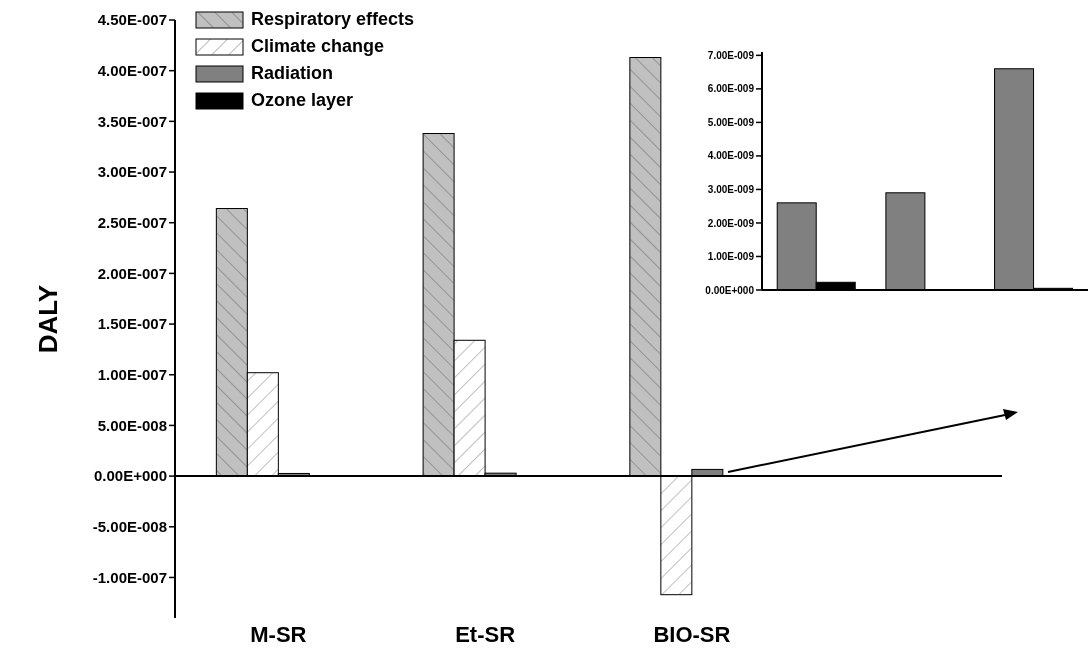 The image size is (1088, 652). Describe the element at coordinates (48, 319) in the screenshot. I see `y-axis-title: DALY` at that location.